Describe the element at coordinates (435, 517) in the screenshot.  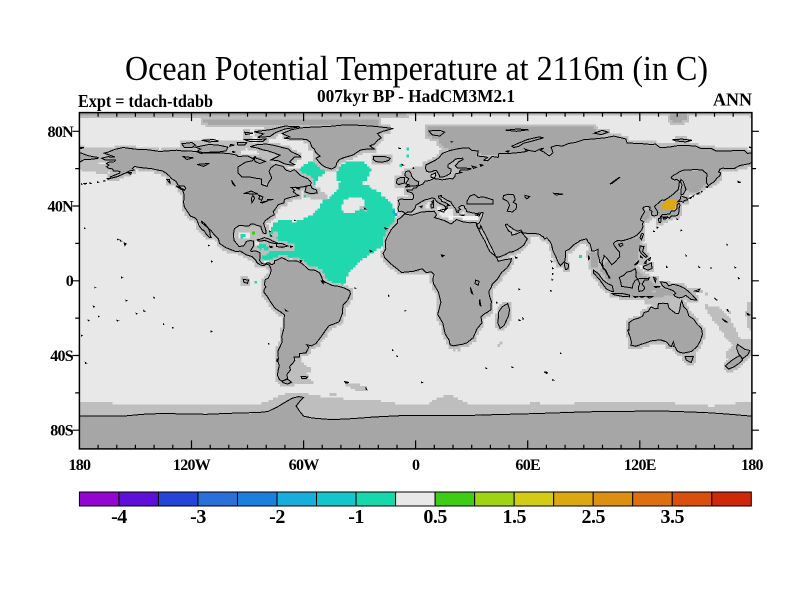
I see `svg-text: 0.5` at that location.